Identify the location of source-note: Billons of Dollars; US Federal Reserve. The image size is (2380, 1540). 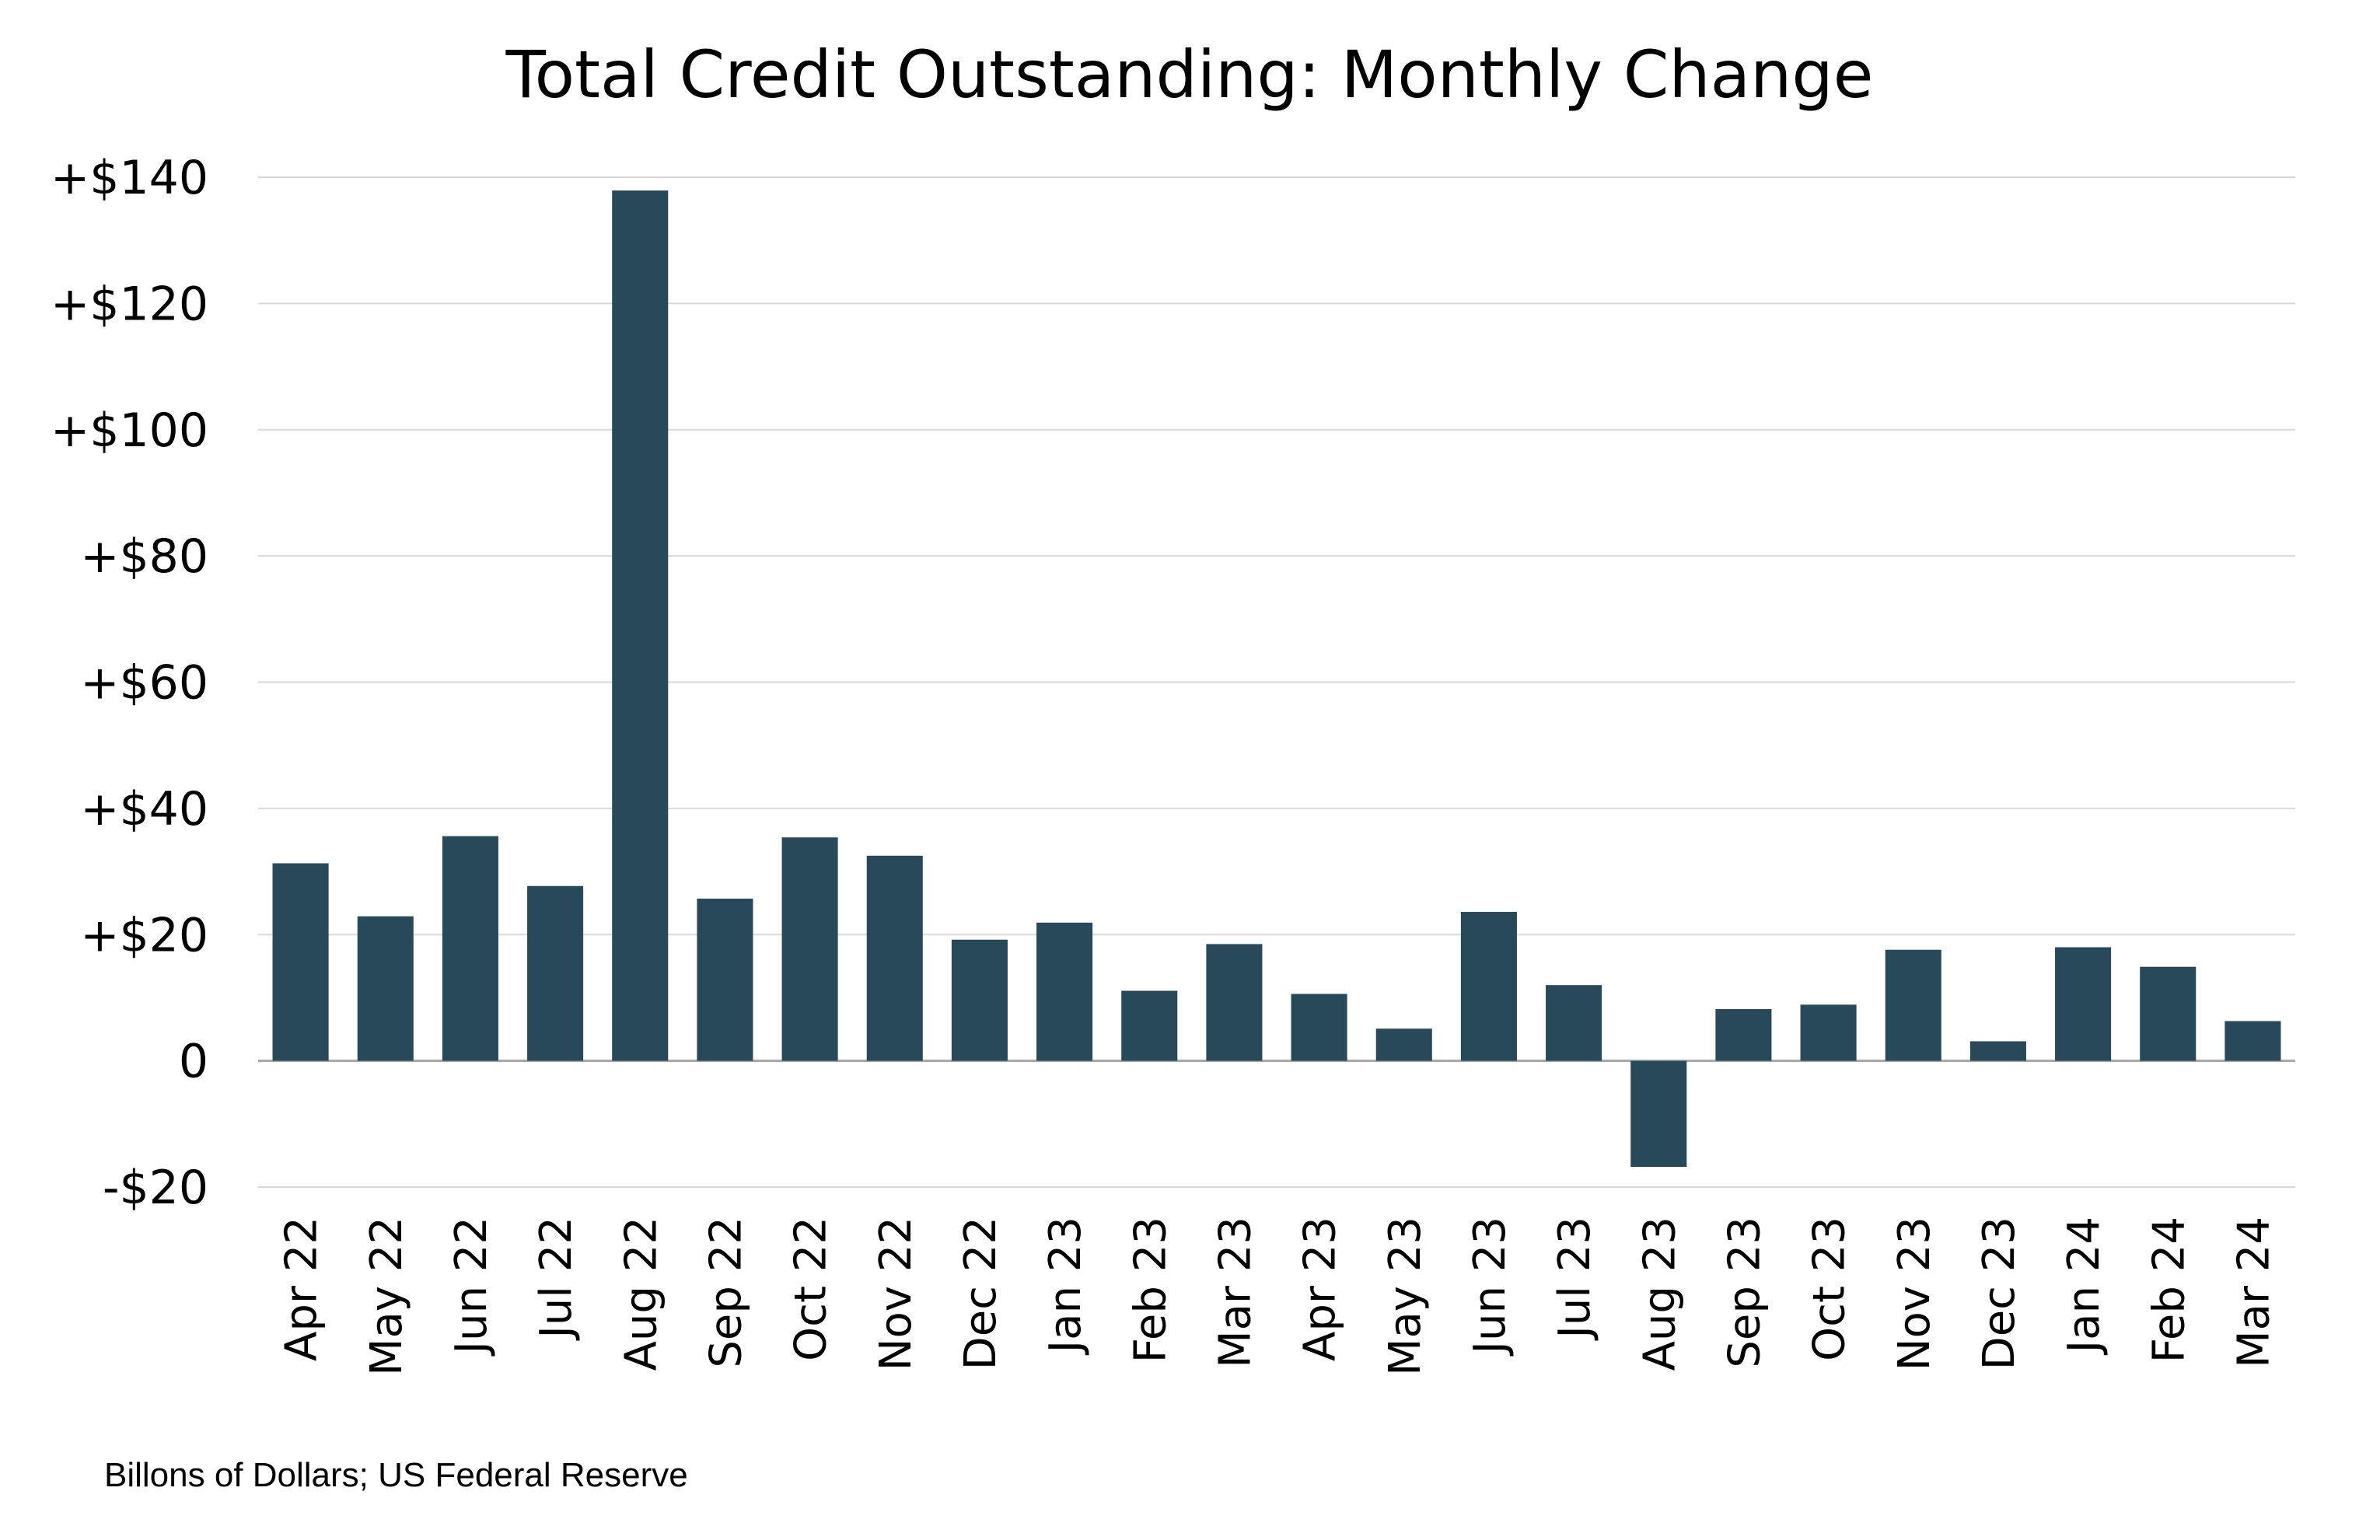
(396, 1475).